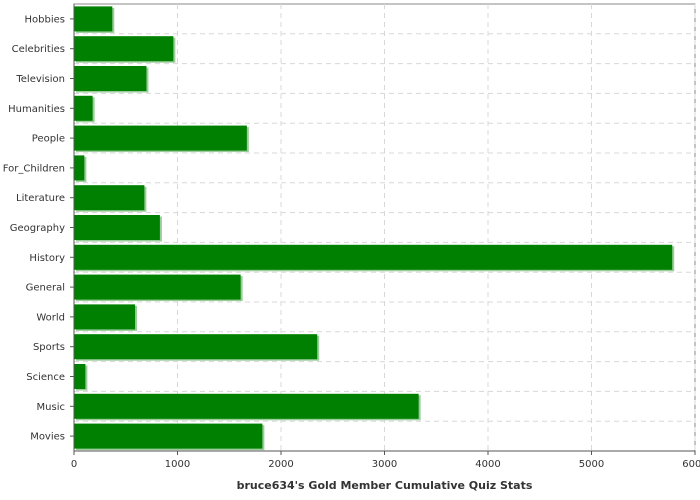  Describe the element at coordinates (591, 464) in the screenshot. I see `x-tick-label: 5000` at that location.